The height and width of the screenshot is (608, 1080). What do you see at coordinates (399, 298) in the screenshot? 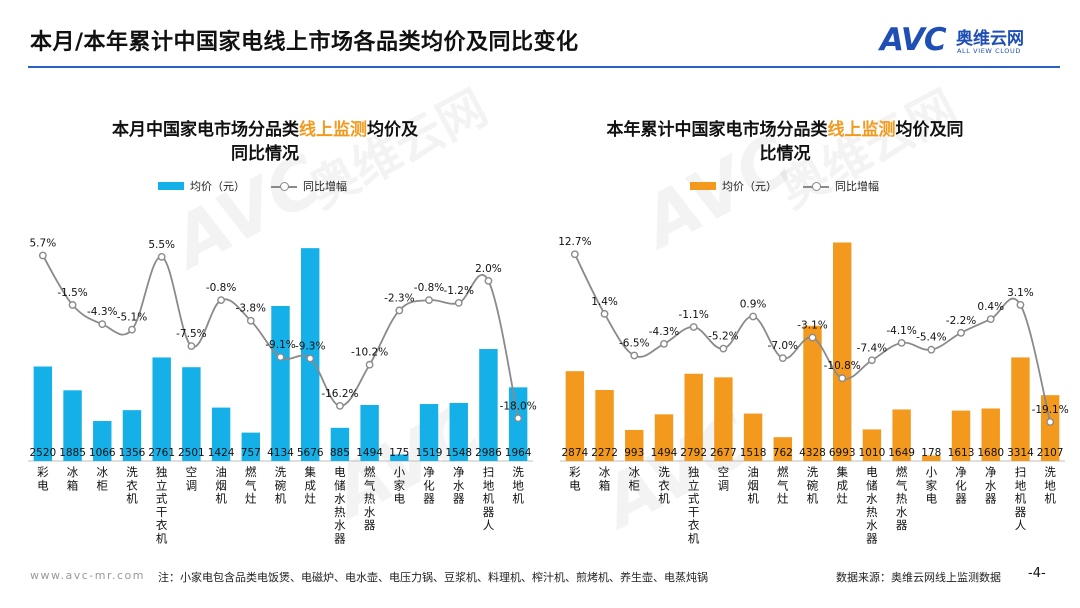
I see `yoy-label: -2.3%` at bounding box center [399, 298].